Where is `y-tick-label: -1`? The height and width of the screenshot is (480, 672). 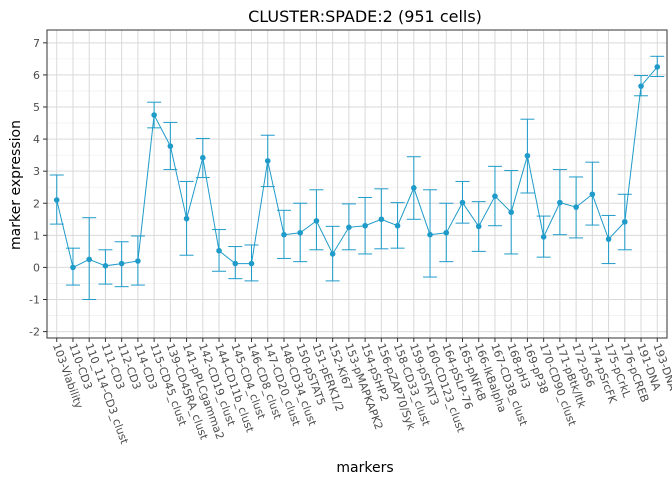
y-tick-label: -1 is located at coordinates (34, 300).